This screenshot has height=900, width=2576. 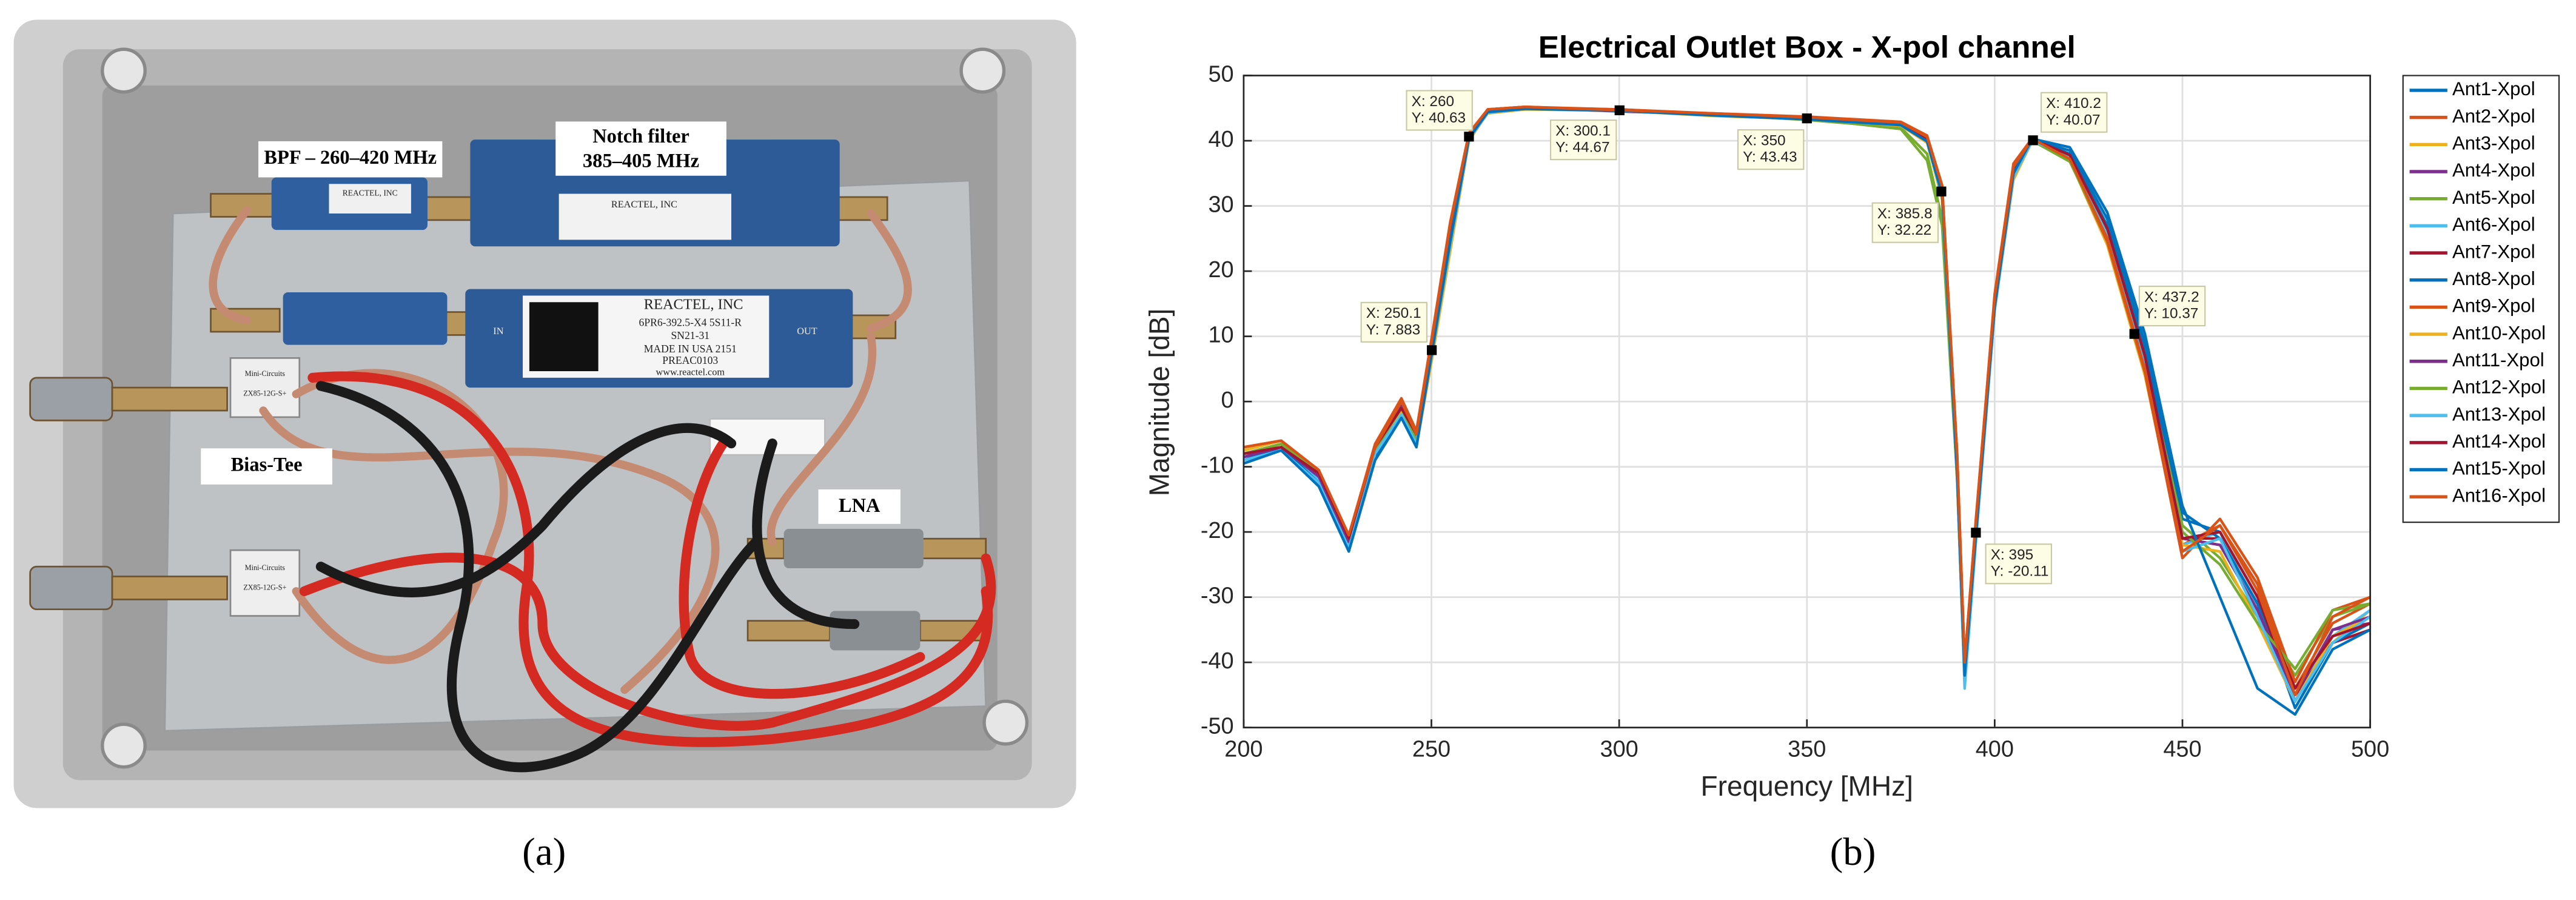 I want to click on device-text: PREAC0103, so click(x=690, y=360).